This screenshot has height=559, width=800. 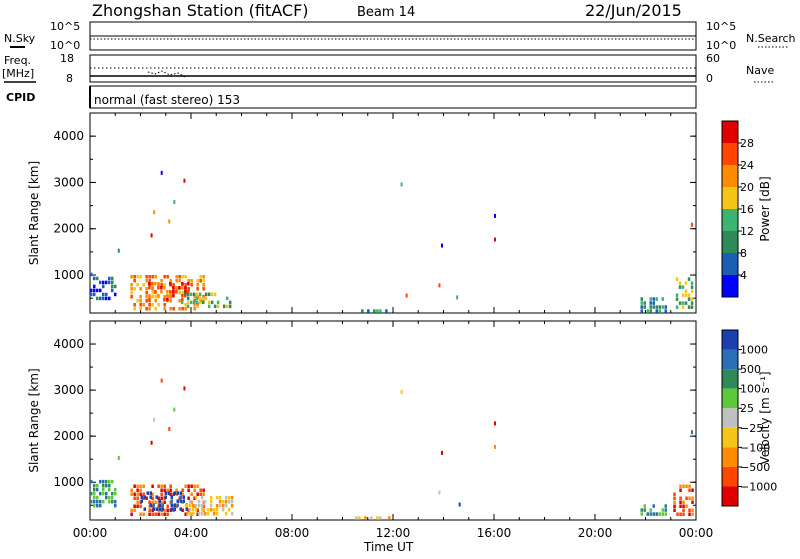 I want to click on cpid-program: normal (fast stereo) 153, so click(x=167, y=100).